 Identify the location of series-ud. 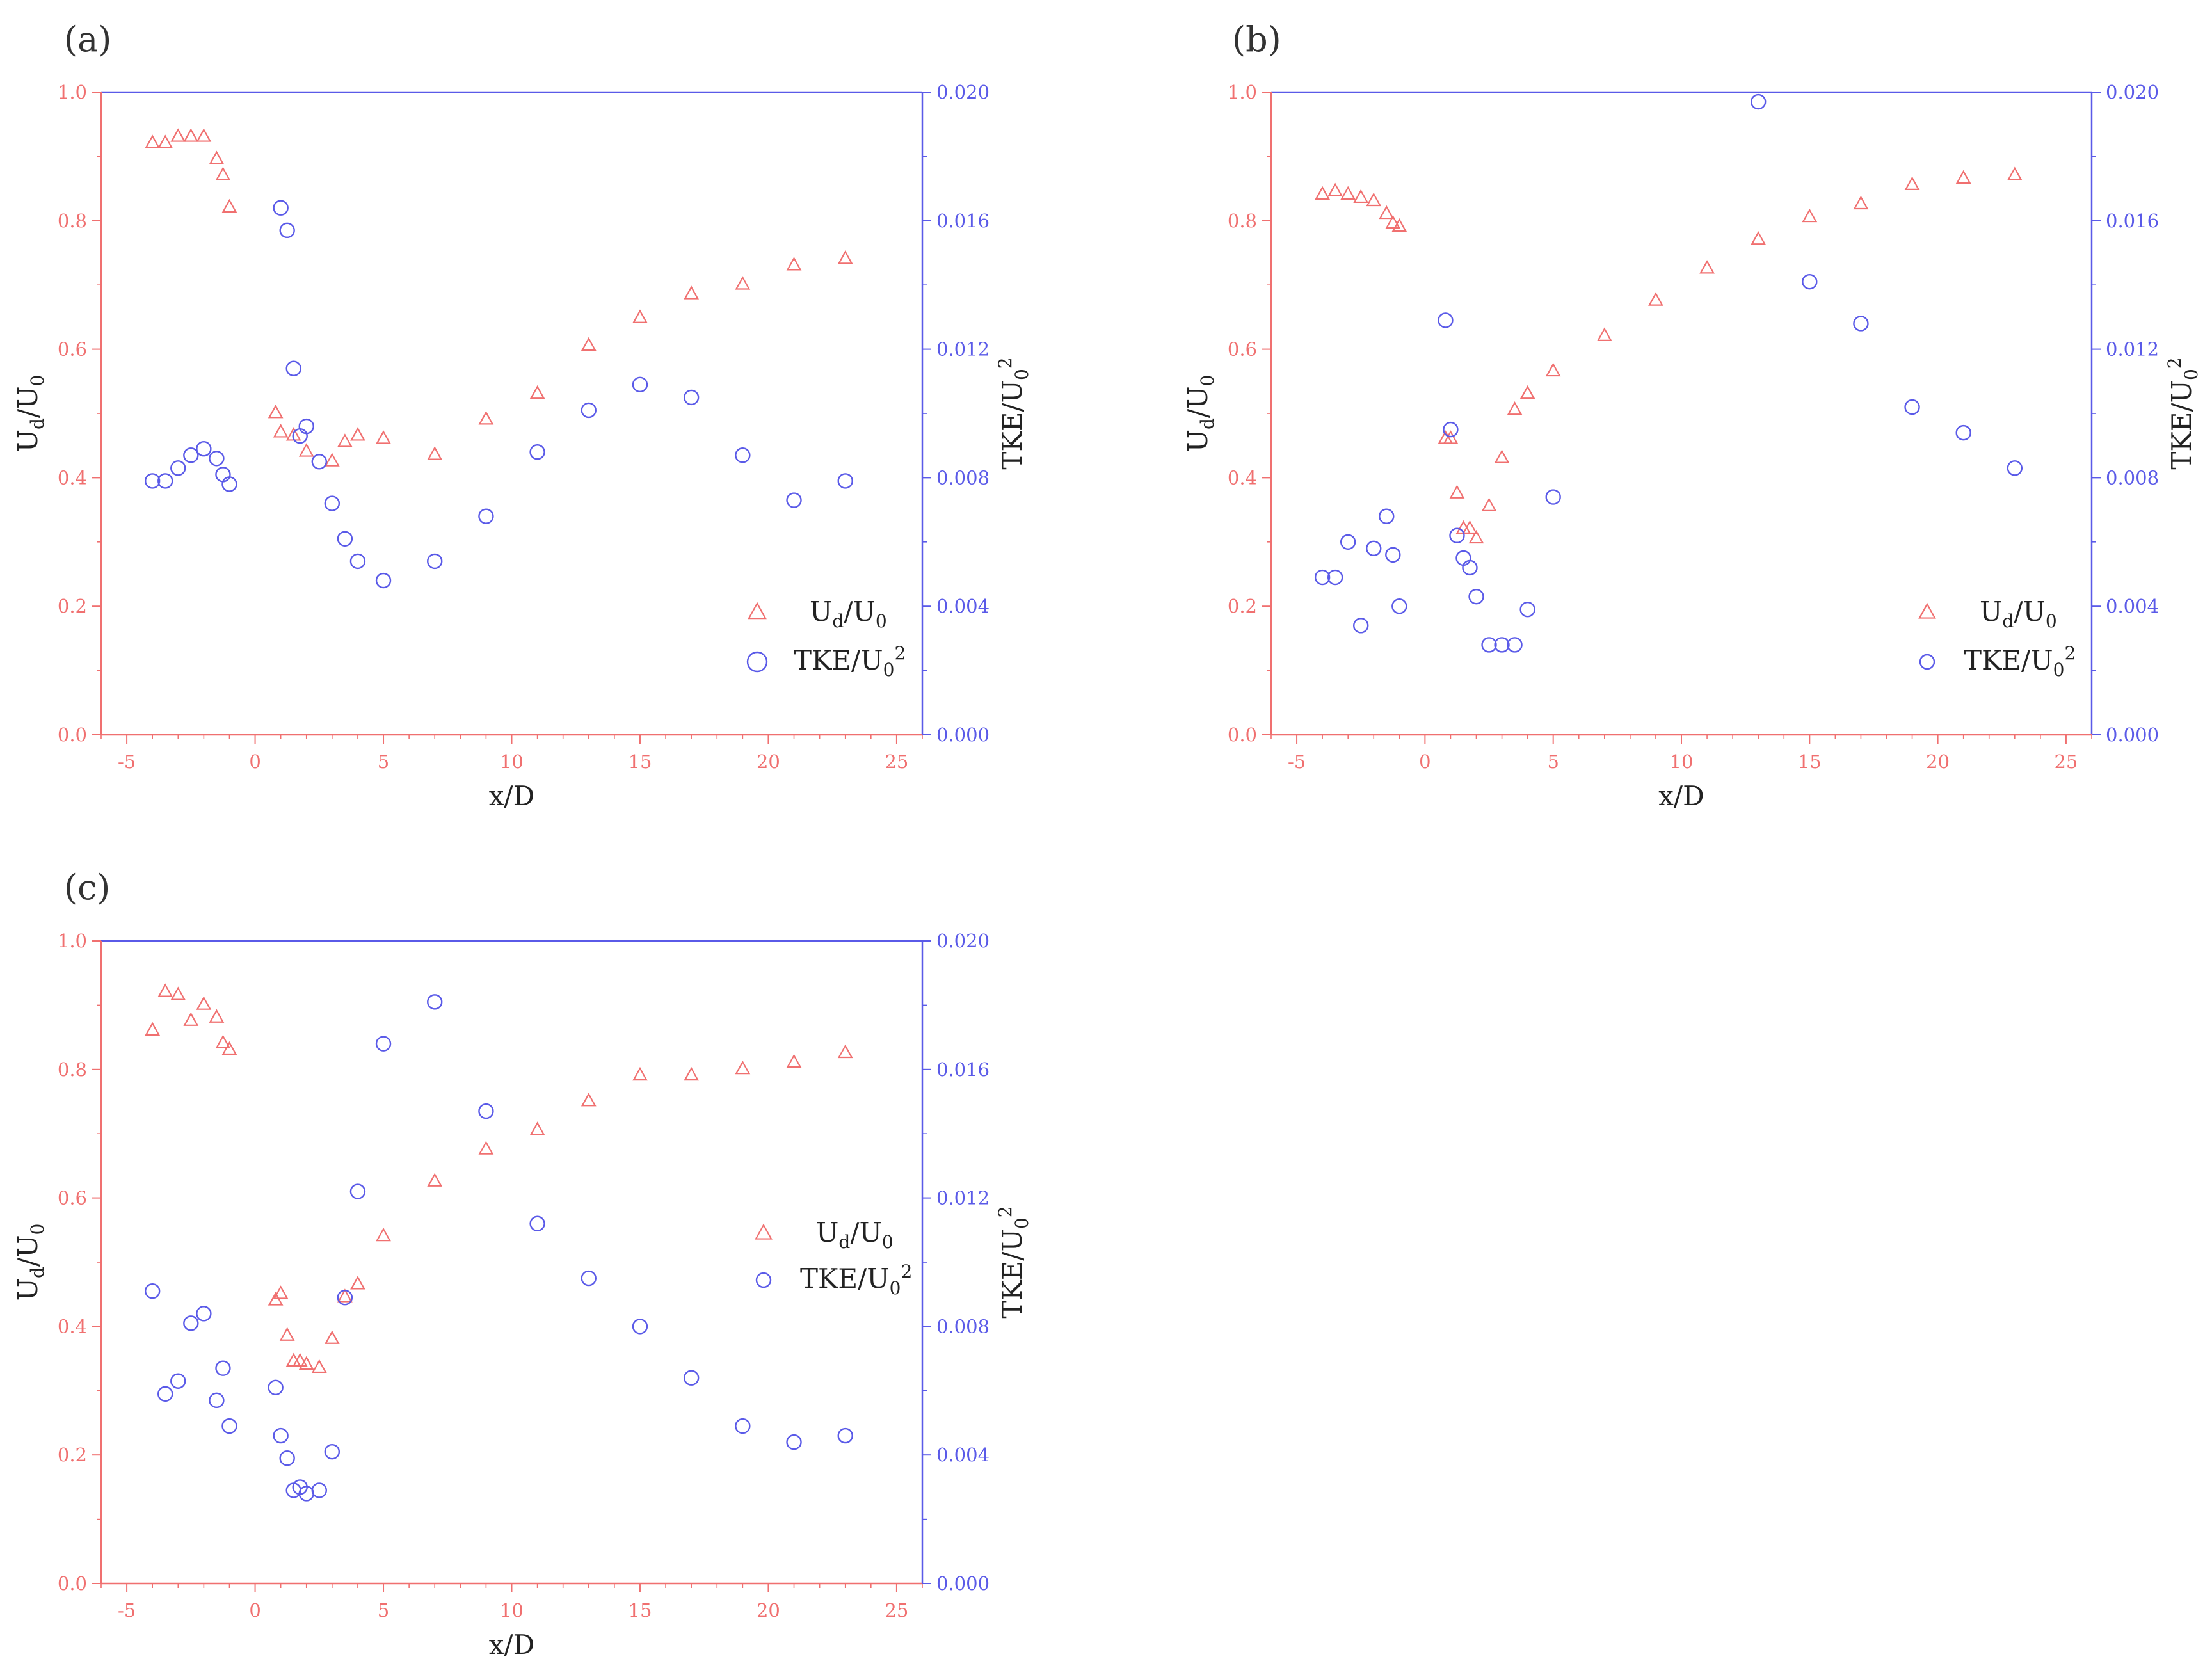
(1669, 355).